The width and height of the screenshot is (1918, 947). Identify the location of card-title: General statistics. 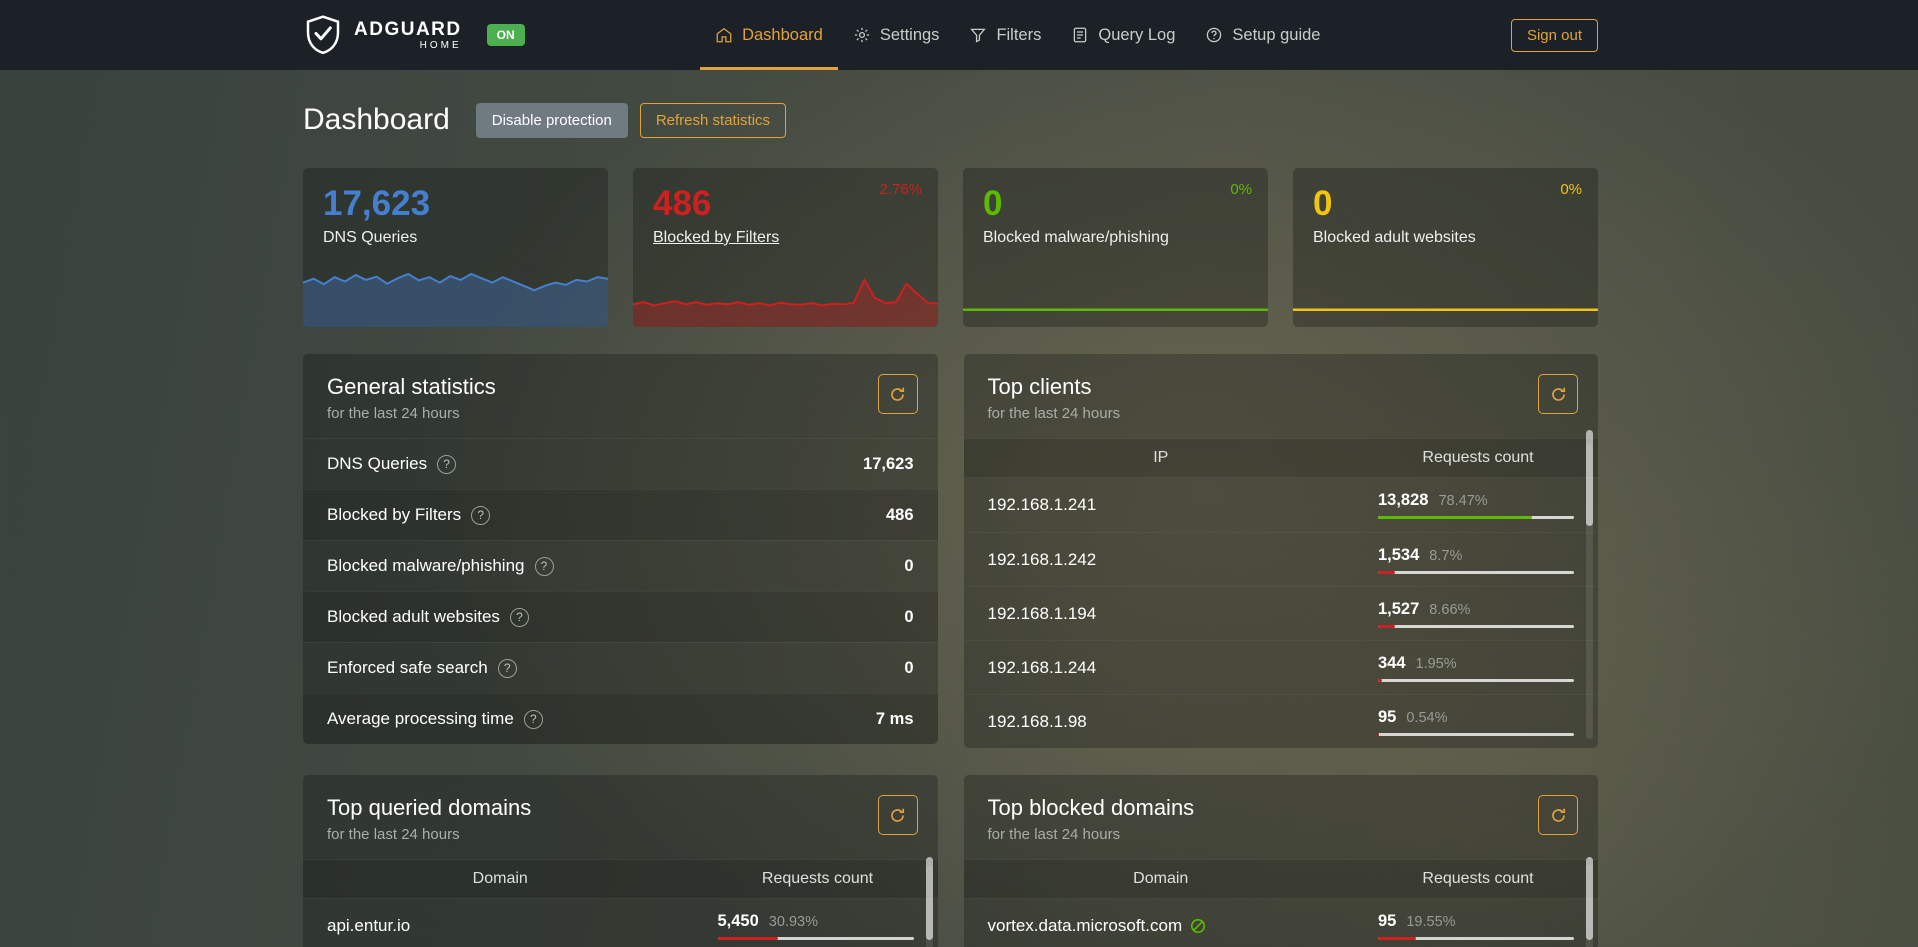
(411, 386).